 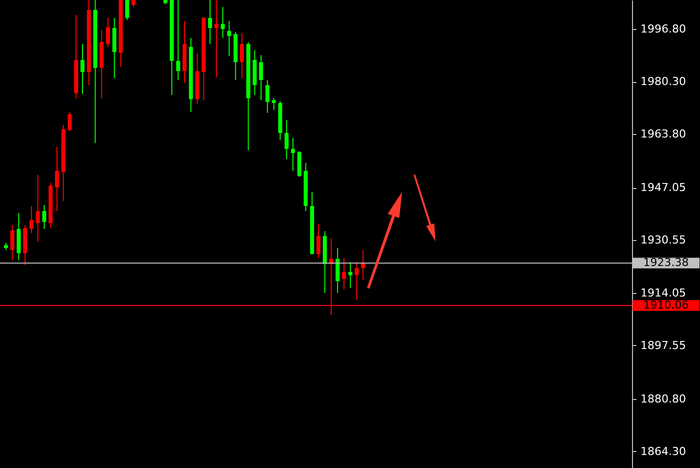 I want to click on ref-line-label: 1910.06, so click(x=666, y=305).